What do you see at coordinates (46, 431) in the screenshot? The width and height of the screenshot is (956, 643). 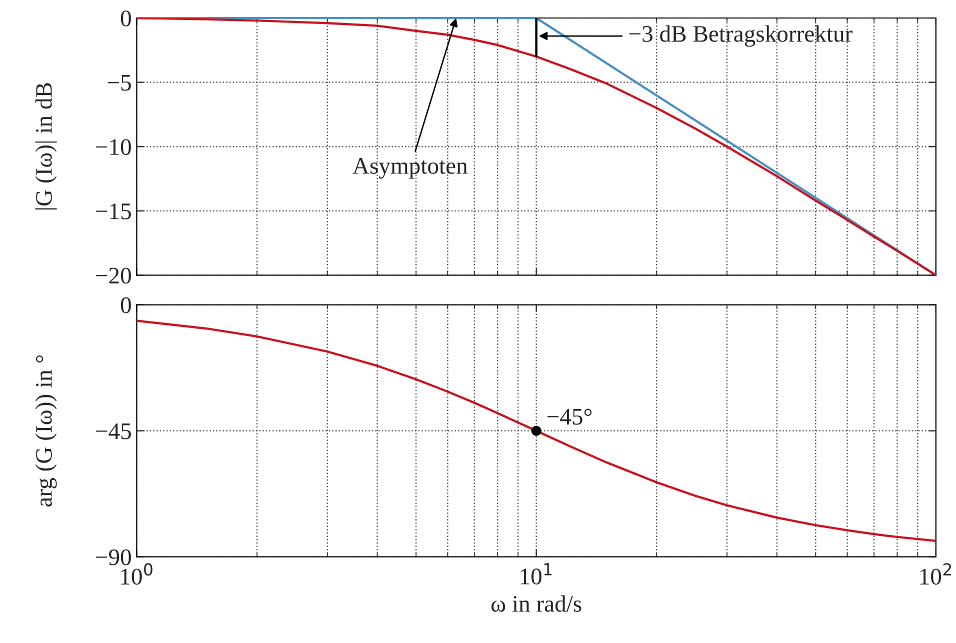 I see `y-axis-title: arg (G (Iω)) in °` at bounding box center [46, 431].